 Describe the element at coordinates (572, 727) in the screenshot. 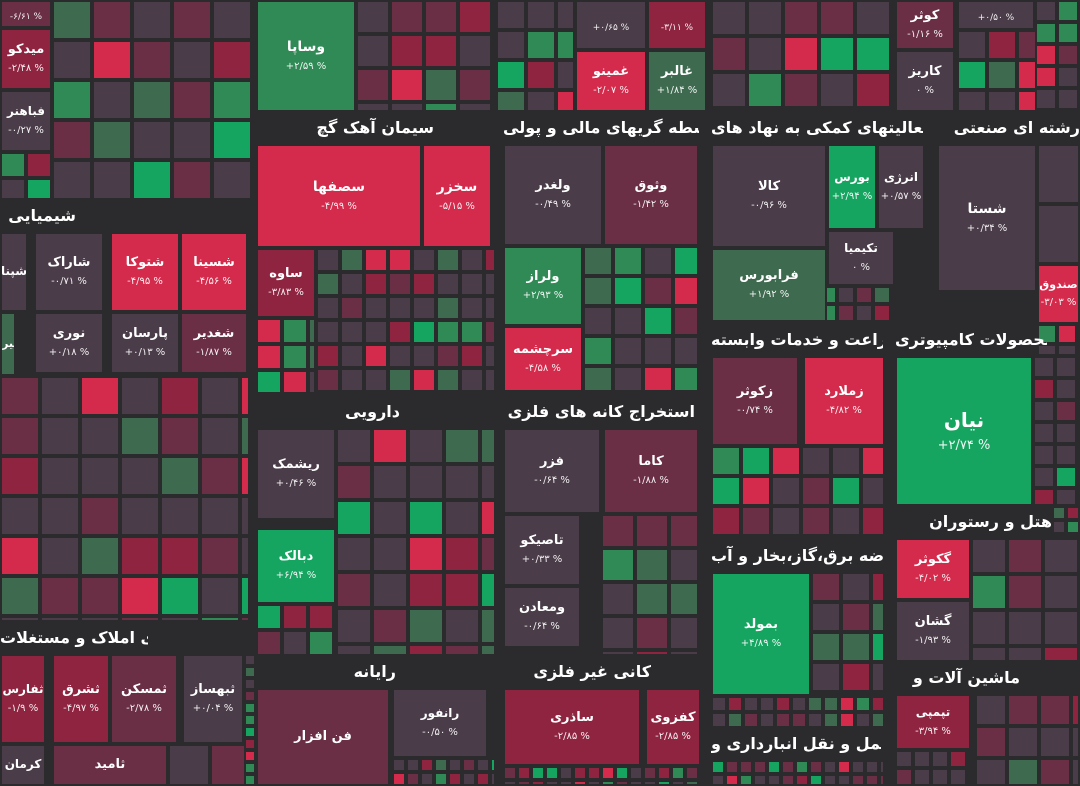

I see `treemap-tile: ساذری -۲/۸۵ %` at that location.